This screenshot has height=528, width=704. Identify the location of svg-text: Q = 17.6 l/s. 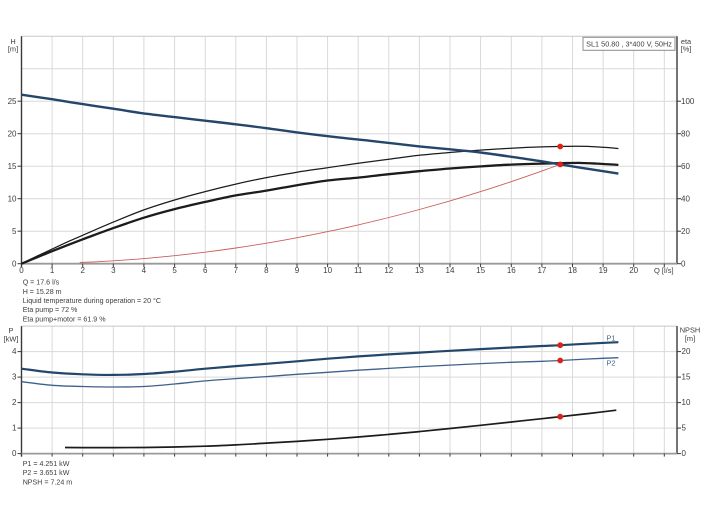
(41, 283).